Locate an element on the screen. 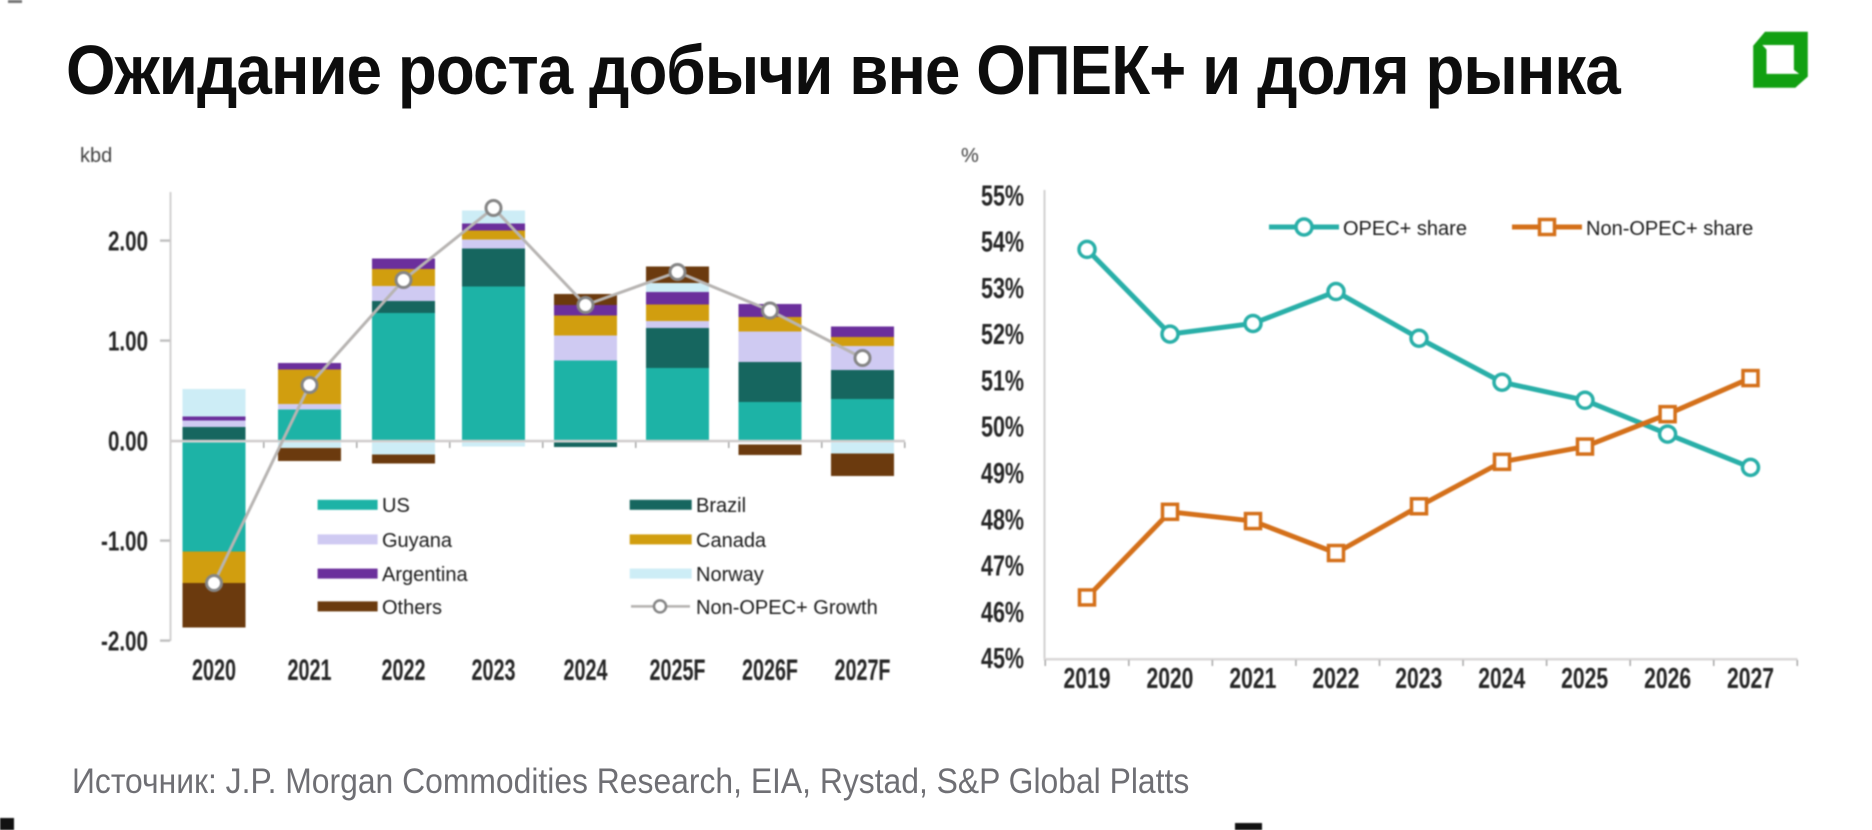 This screenshot has height=830, width=1872. svg-text: 2.00 is located at coordinates (128, 241).